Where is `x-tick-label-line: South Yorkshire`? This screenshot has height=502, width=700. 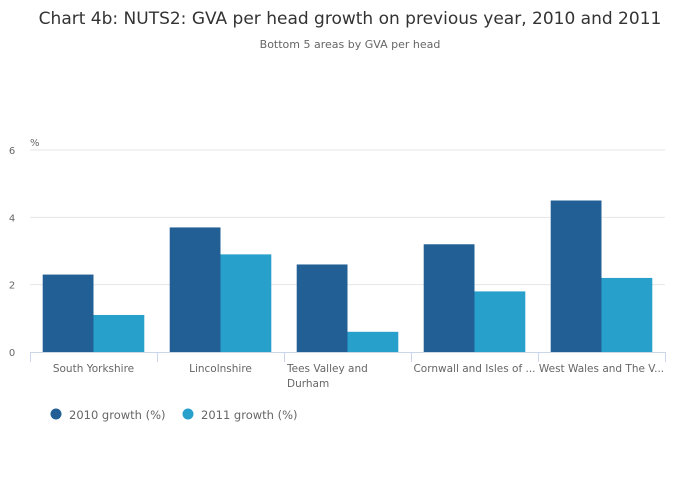 x-tick-label-line: South Yorkshire is located at coordinates (93, 369).